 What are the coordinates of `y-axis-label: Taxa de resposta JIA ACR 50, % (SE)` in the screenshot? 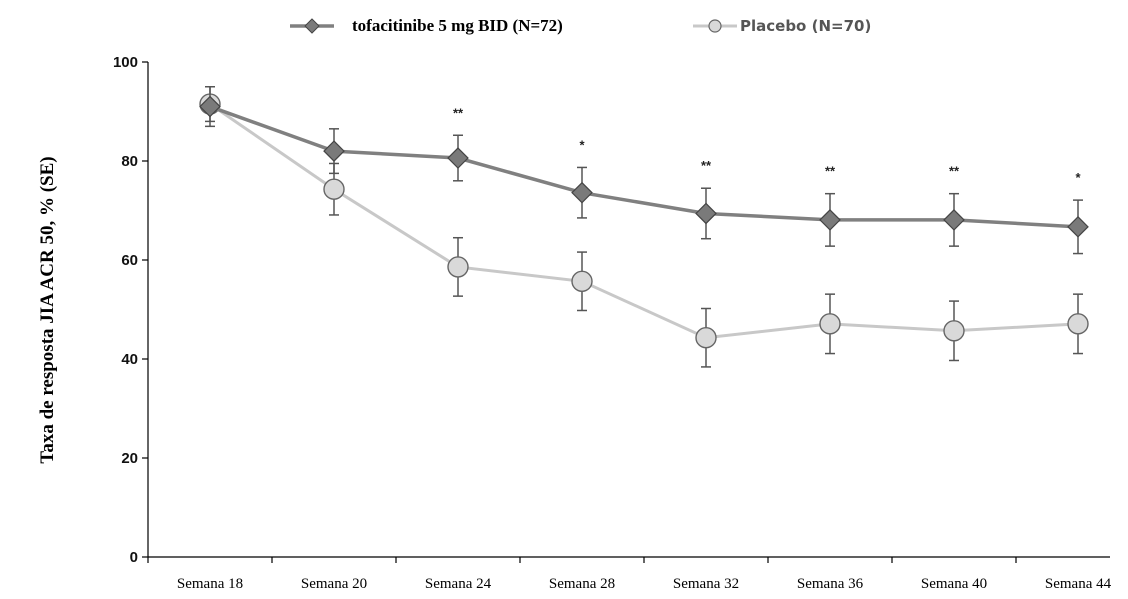 It's located at (47, 309).